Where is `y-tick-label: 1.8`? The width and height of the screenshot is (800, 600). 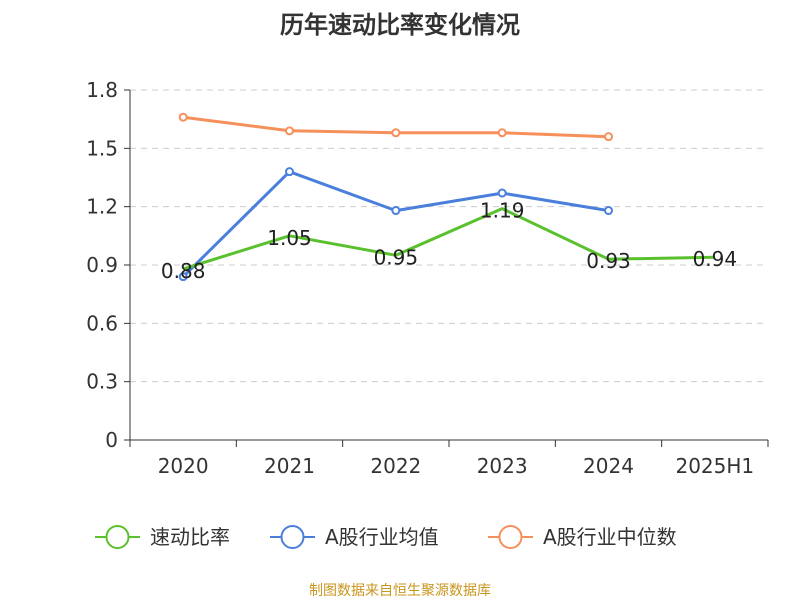
y-tick-label: 1.8 is located at coordinates (102, 90).